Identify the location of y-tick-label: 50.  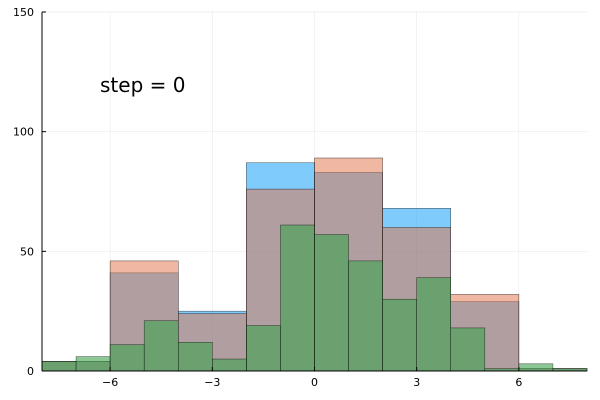
(27, 251).